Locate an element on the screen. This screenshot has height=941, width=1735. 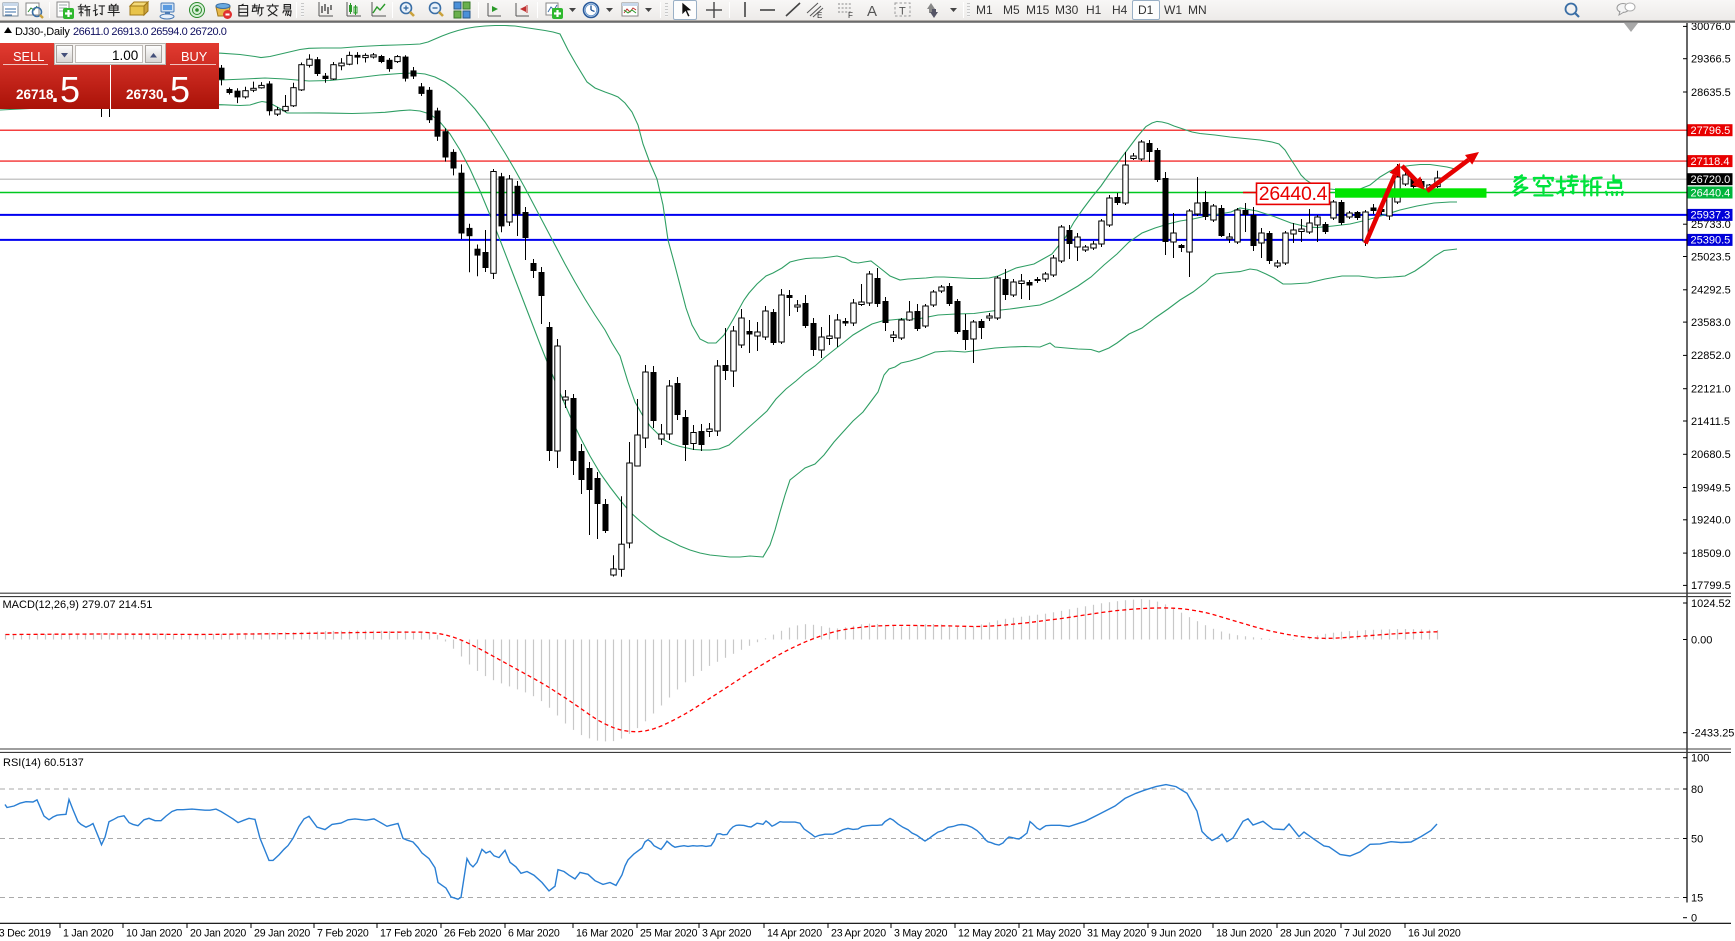
svg-text: 29 Jan 2020 is located at coordinates (282, 934).